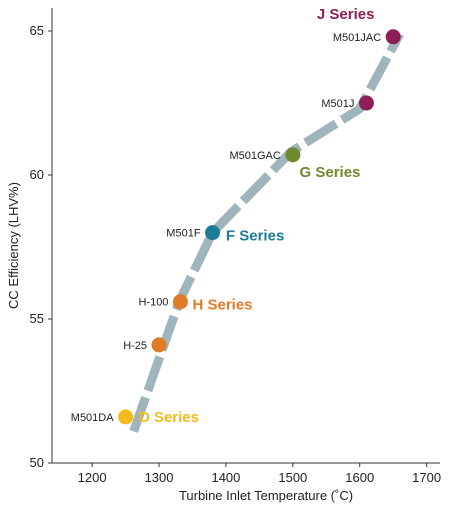 This screenshot has width=449, height=520. I want to click on point-label: M501DA, so click(92, 418).